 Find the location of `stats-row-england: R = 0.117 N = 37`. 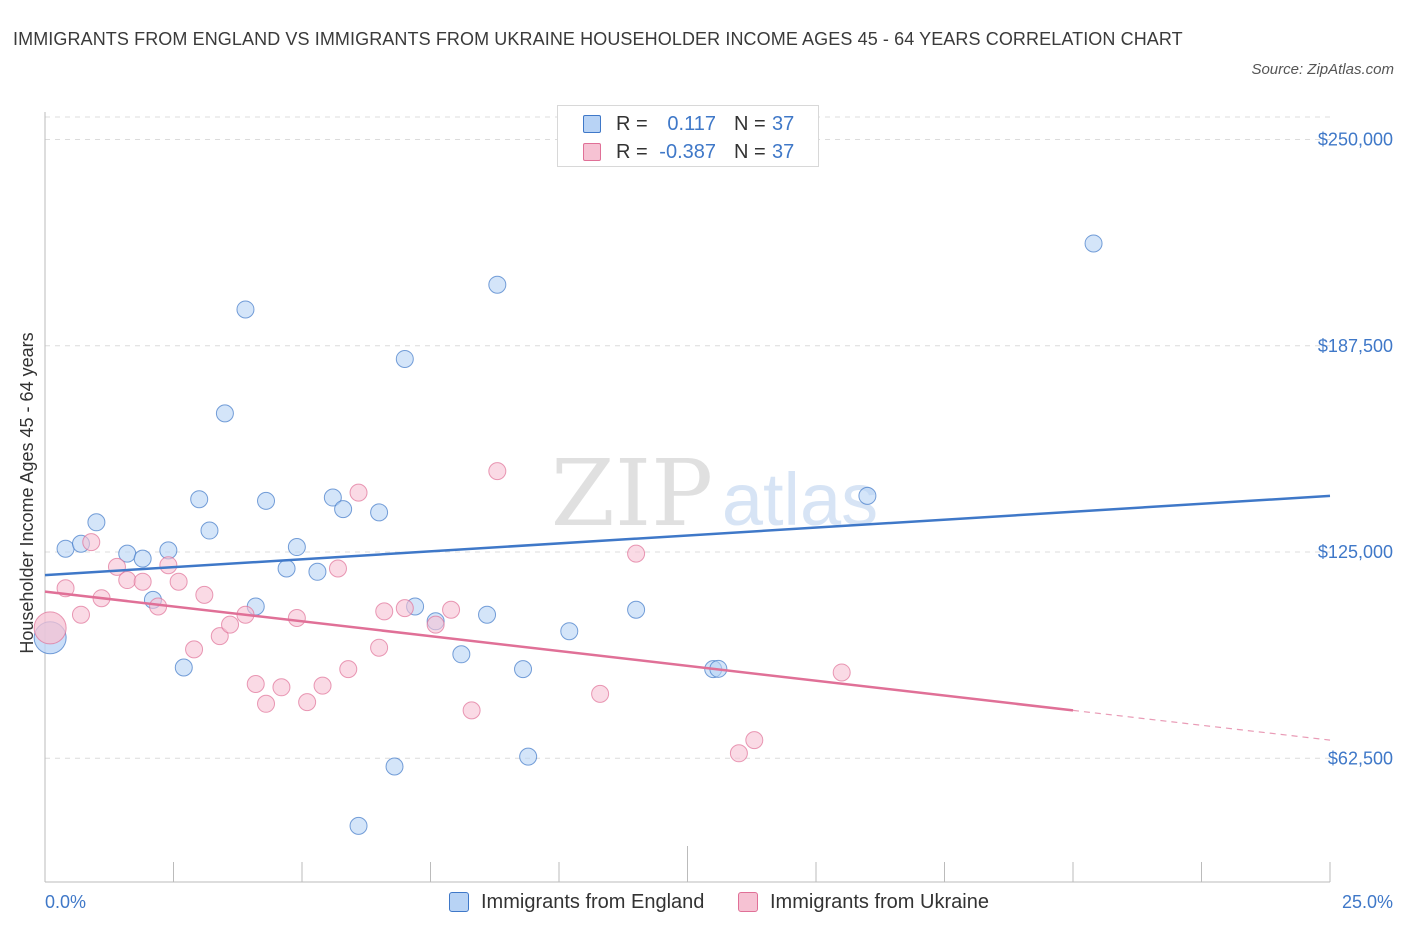

stats-row-england: R = 0.117 N = 37 is located at coordinates (688, 124).